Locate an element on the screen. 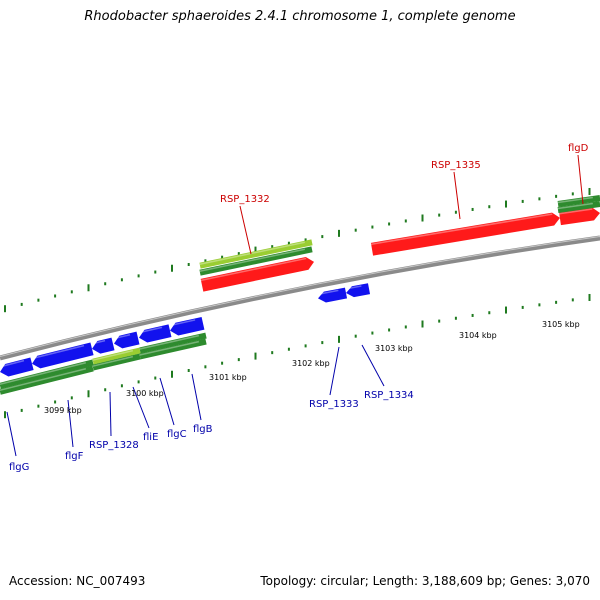 This screenshot has height=600, width=600. scale-label: 3105 kbp is located at coordinates (561, 324).